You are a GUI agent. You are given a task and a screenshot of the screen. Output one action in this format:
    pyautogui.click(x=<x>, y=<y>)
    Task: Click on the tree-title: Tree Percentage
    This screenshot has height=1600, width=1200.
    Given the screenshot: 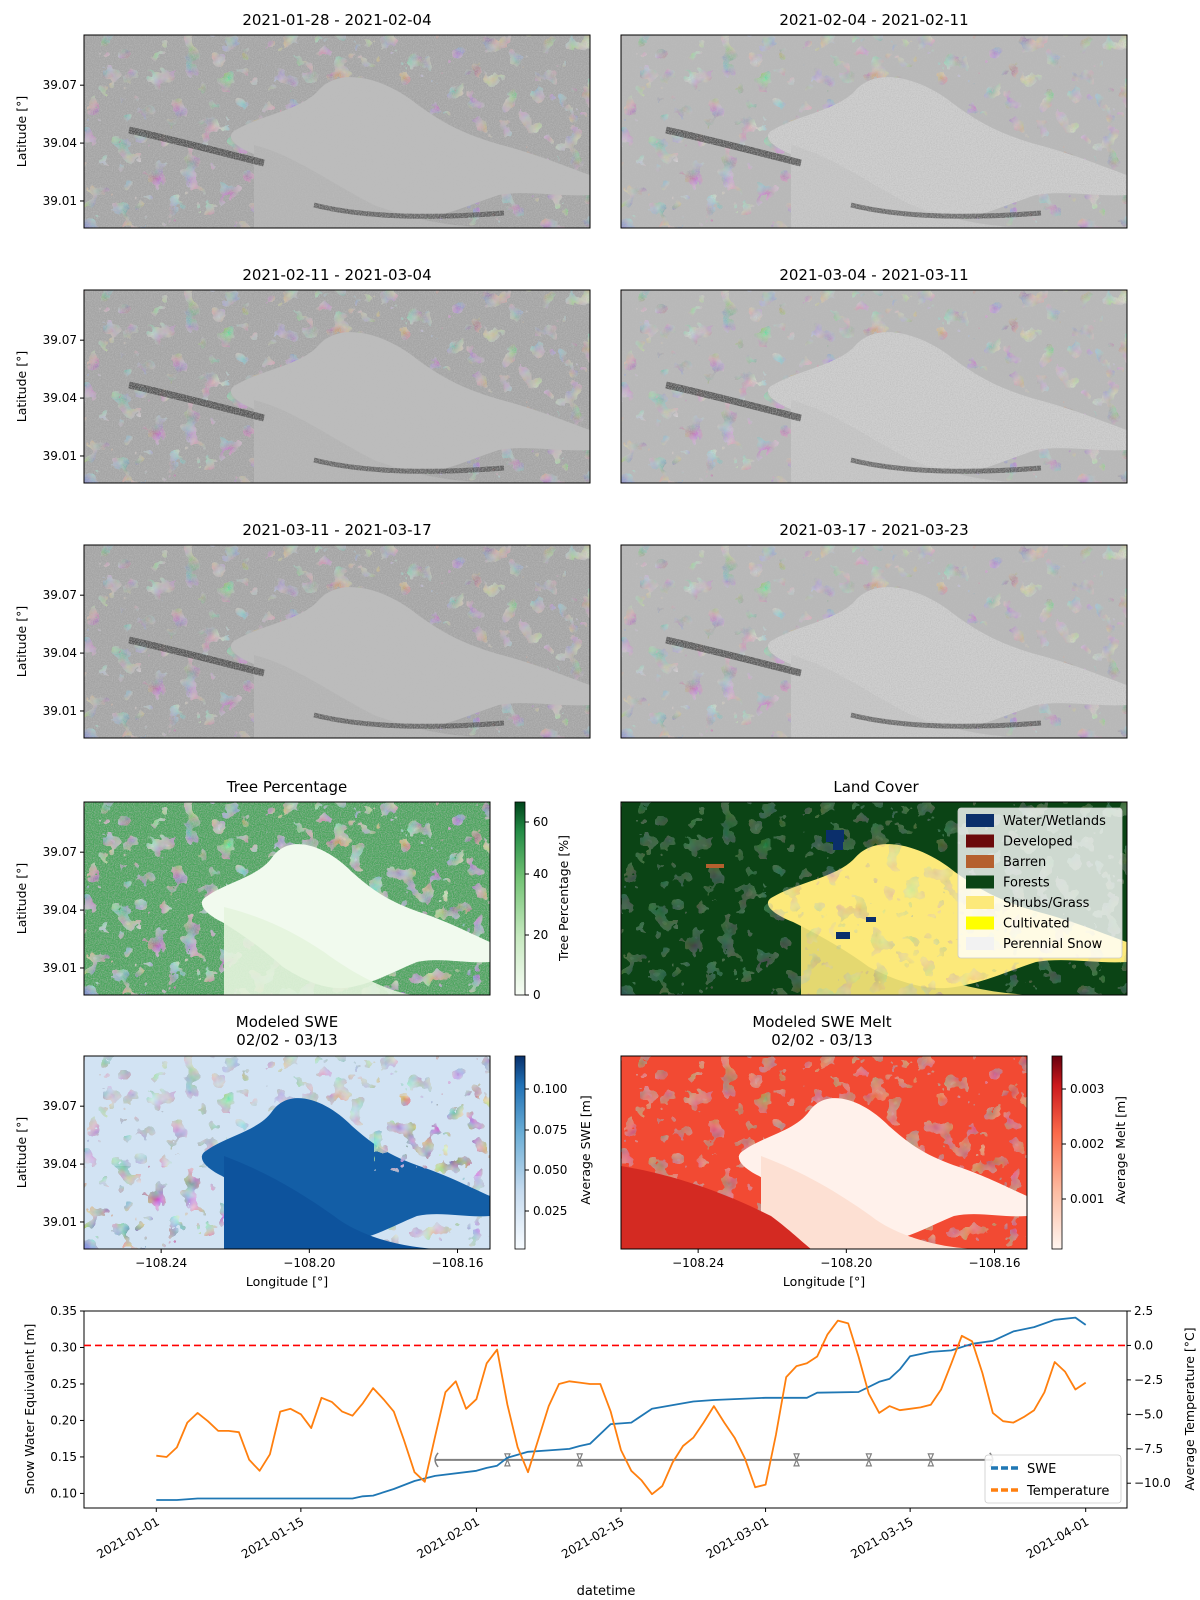 What is the action you would take?
    pyautogui.click(x=286, y=787)
    